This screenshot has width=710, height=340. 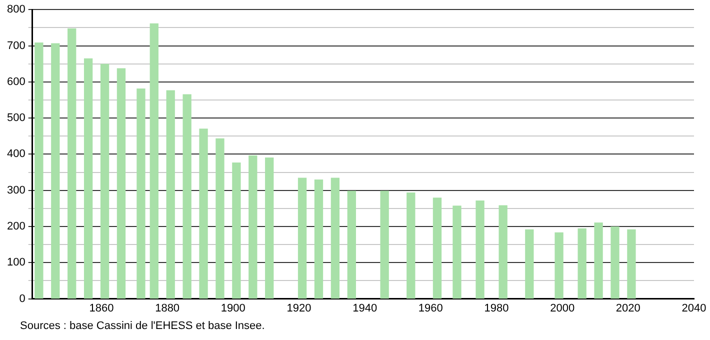 I want to click on y-tick-label: 400, so click(x=16, y=154).